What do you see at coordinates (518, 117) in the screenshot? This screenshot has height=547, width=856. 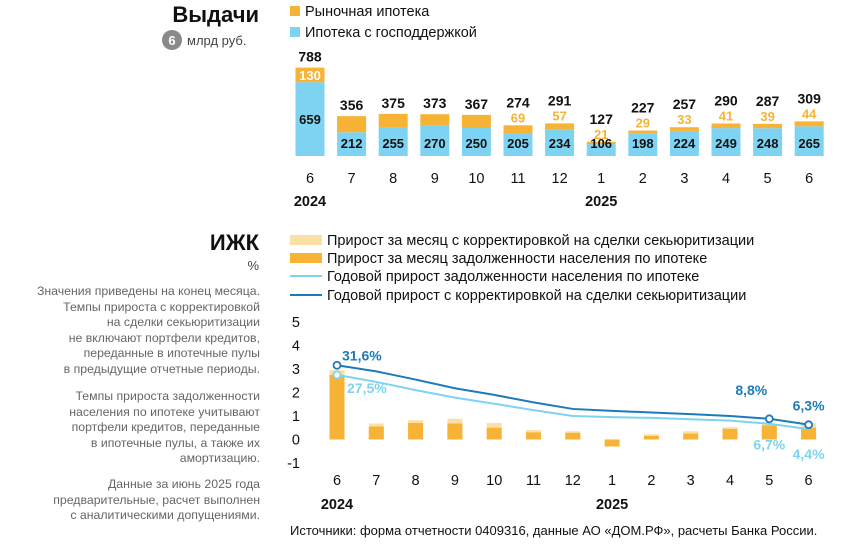 I see `bar-market-value: 69` at bounding box center [518, 117].